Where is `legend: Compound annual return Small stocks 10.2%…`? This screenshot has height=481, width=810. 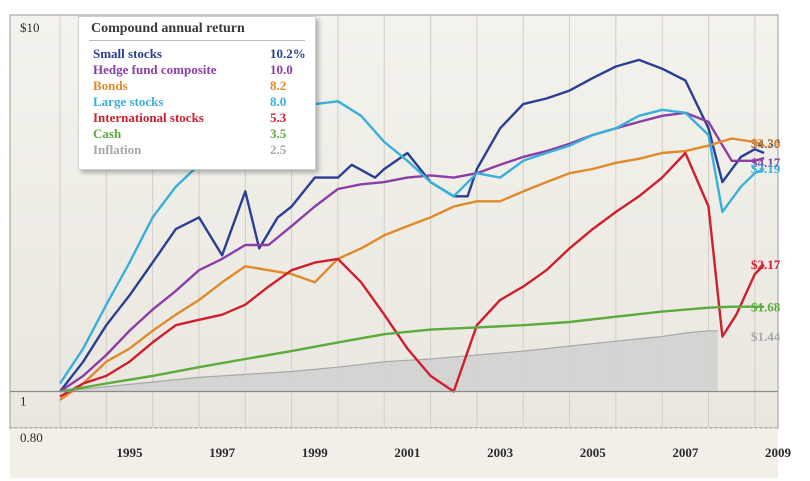
legend: Compound annual return Small stocks 10.2%… is located at coordinates (197, 93).